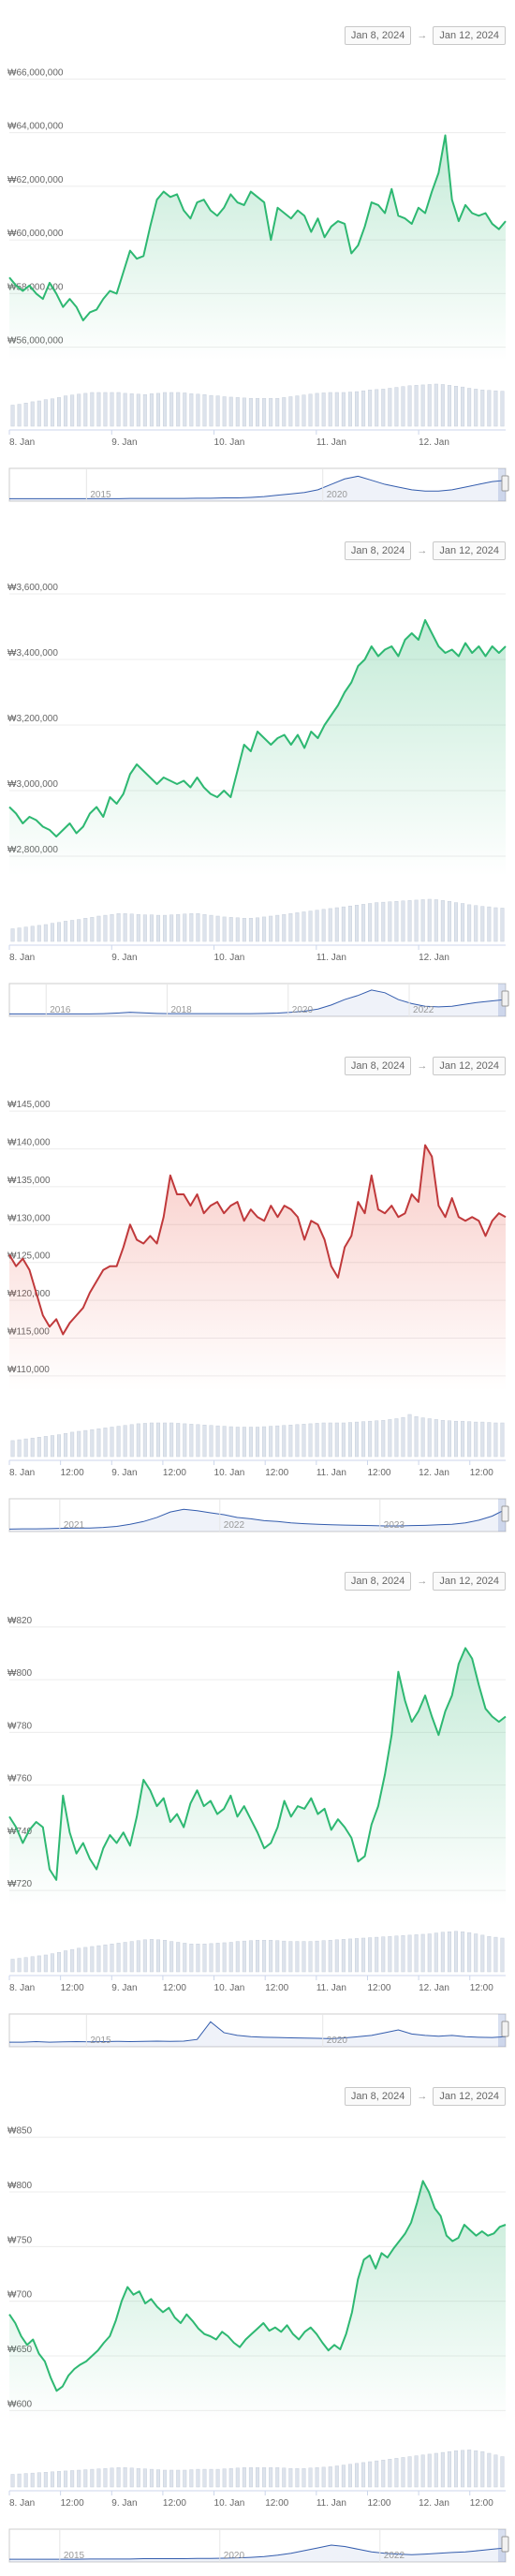 The image size is (515, 2576). I want to click on y-tick-label: ₩800, so click(20, 2186).